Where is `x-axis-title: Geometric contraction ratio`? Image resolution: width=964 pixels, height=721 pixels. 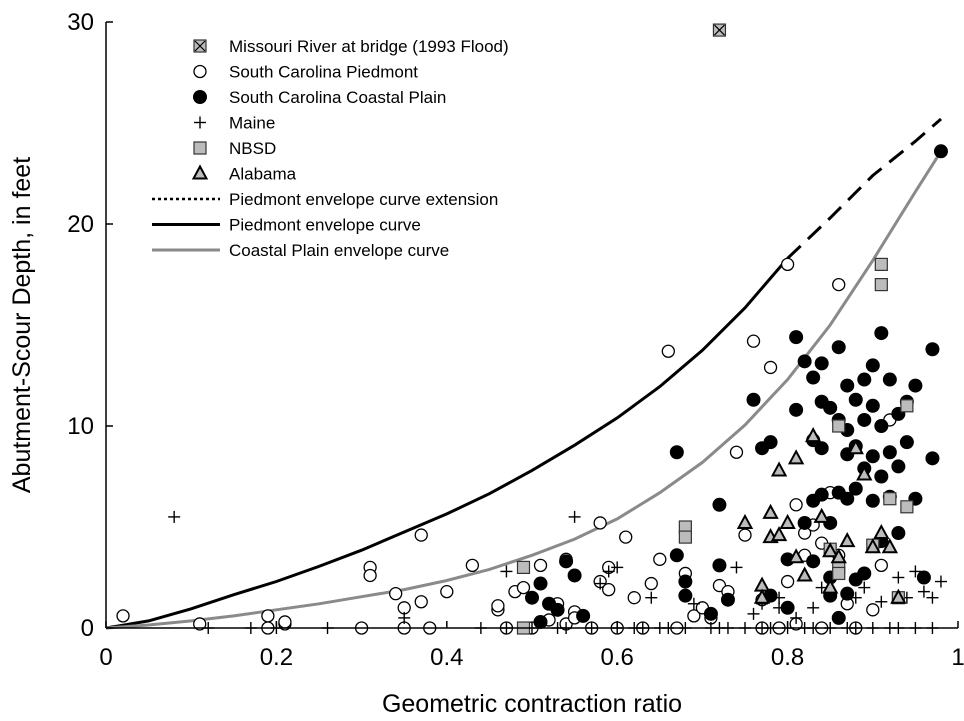
x-axis-title: Geometric contraction ratio is located at coordinates (532, 704).